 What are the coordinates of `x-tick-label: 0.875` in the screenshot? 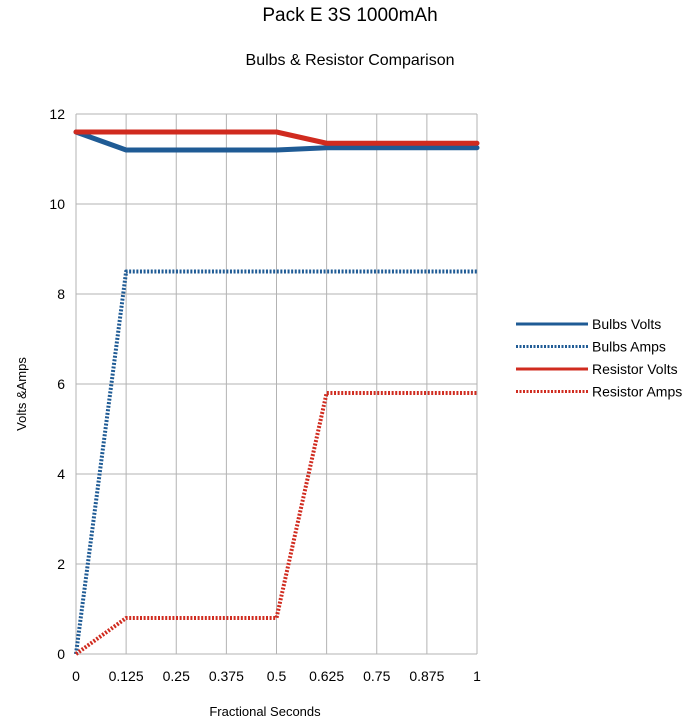 It's located at (426, 676).